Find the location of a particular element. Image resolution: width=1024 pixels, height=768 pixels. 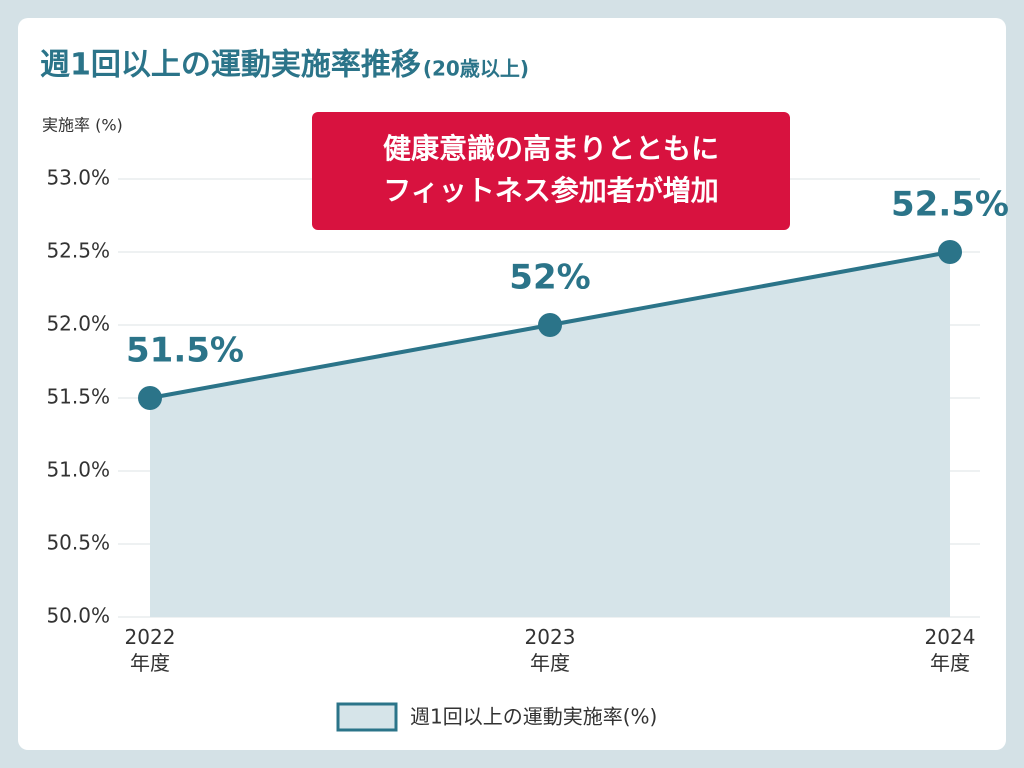

value-label: 52.5% is located at coordinates (950, 205).